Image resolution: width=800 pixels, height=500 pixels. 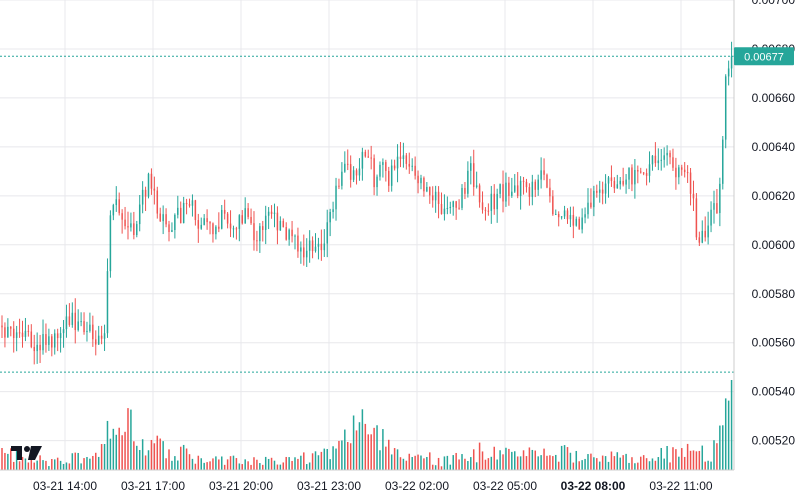 I want to click on time-tick-label: 03-22 05:00, so click(x=505, y=486).